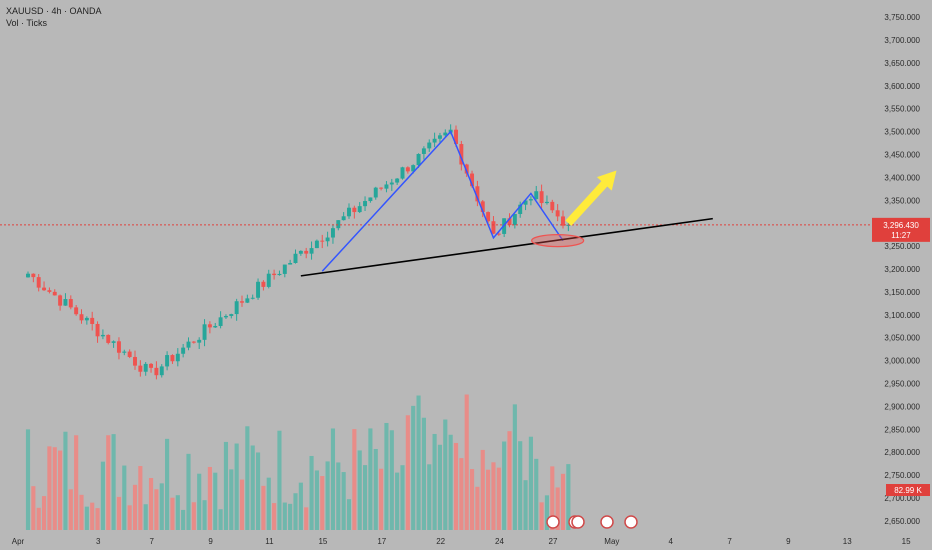  Describe the element at coordinates (440, 541) in the screenshot. I see `x-axis-tick-label: 22` at that location.